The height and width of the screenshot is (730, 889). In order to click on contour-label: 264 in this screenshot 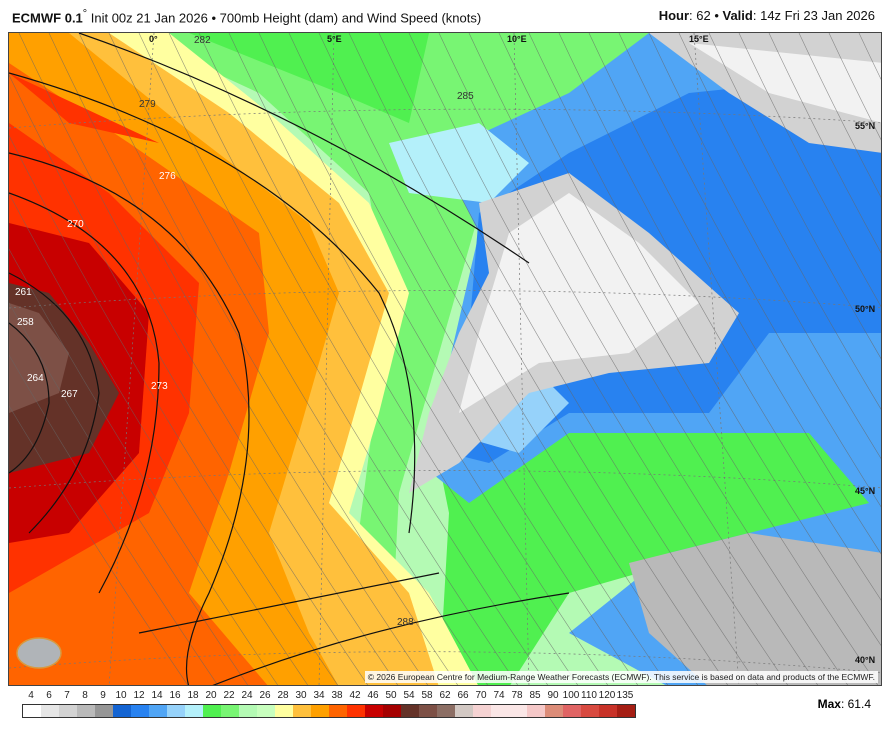, I will do `click(35, 378)`.